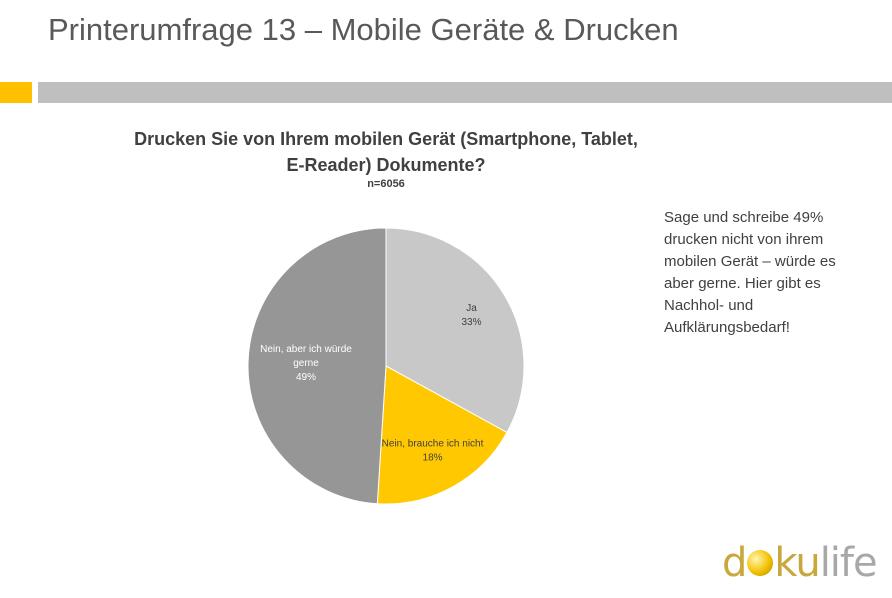 This screenshot has height=598, width=892. I want to click on logo-text-ku: ku, so click(797, 563).